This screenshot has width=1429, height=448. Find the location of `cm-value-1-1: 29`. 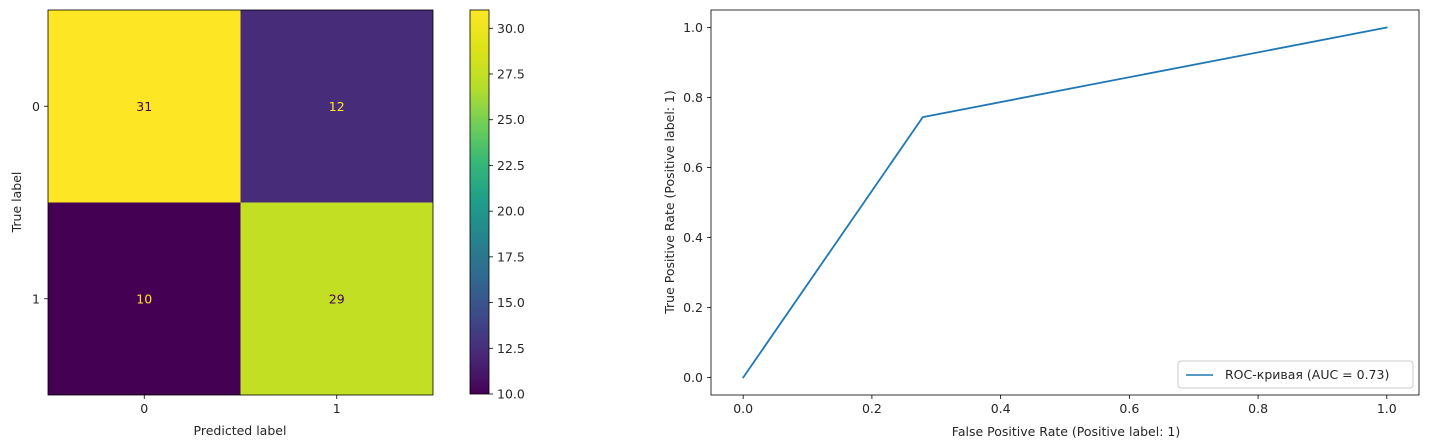

cm-value-1-1: 29 is located at coordinates (337, 298).